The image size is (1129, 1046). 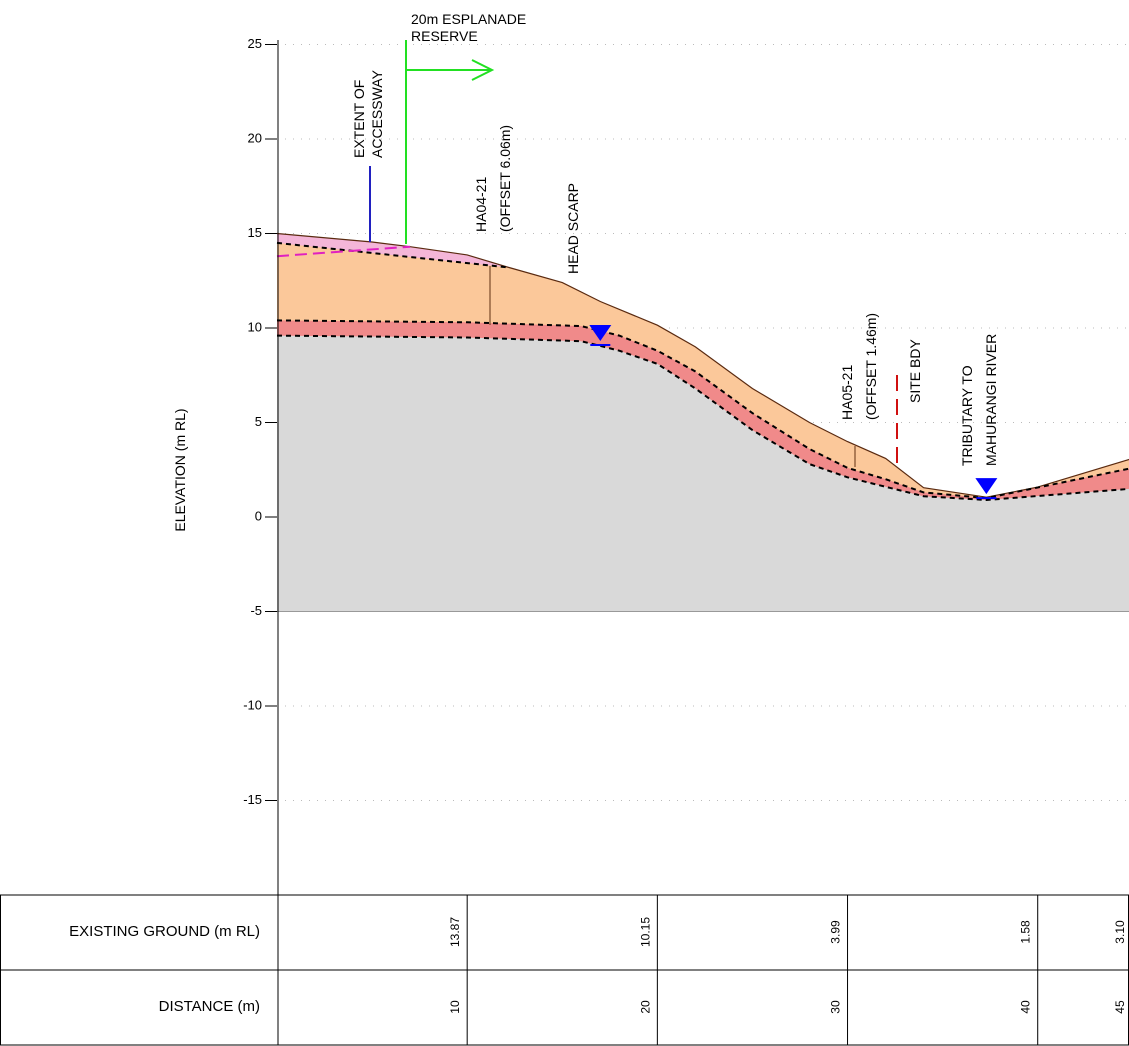 What do you see at coordinates (343, 251) in the screenshot?
I see `fill-line` at bounding box center [343, 251].